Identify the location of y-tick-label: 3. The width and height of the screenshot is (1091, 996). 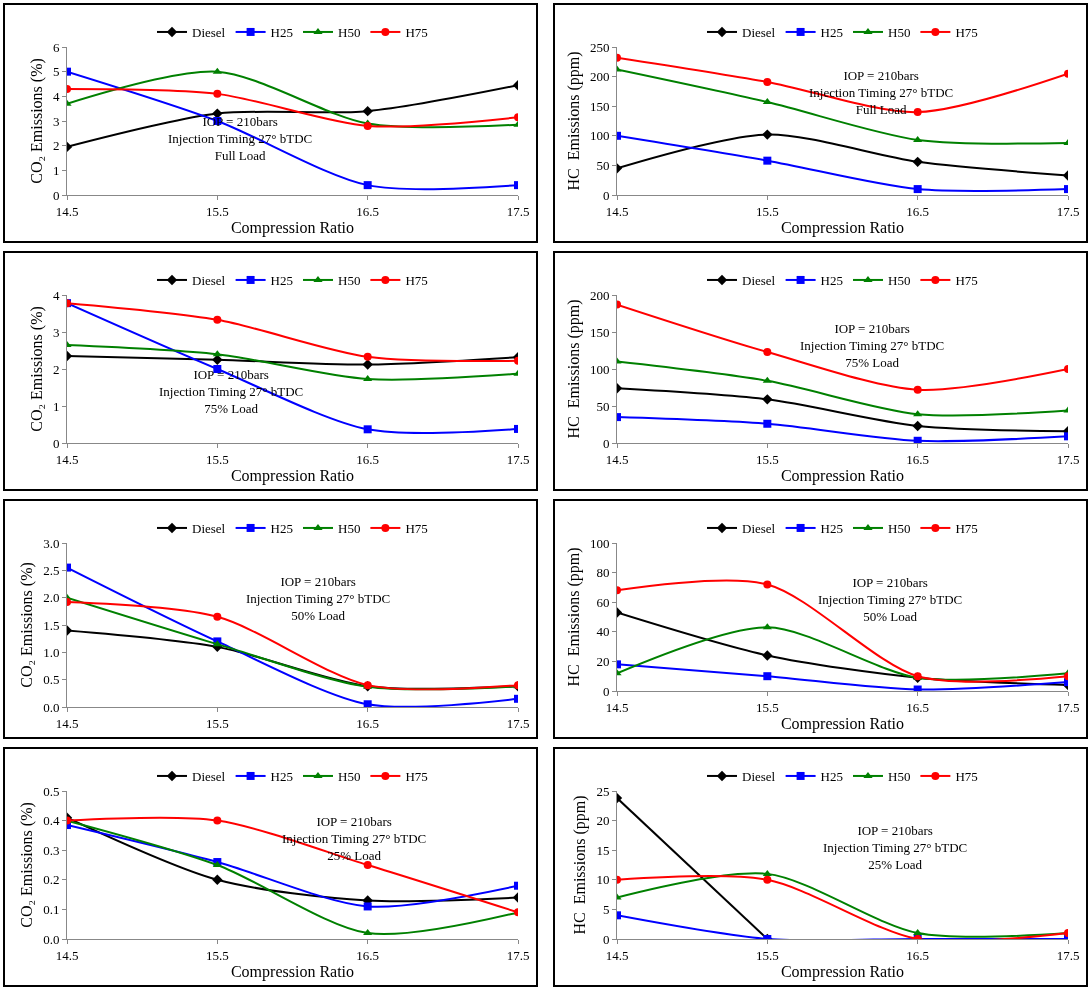
(56, 332).